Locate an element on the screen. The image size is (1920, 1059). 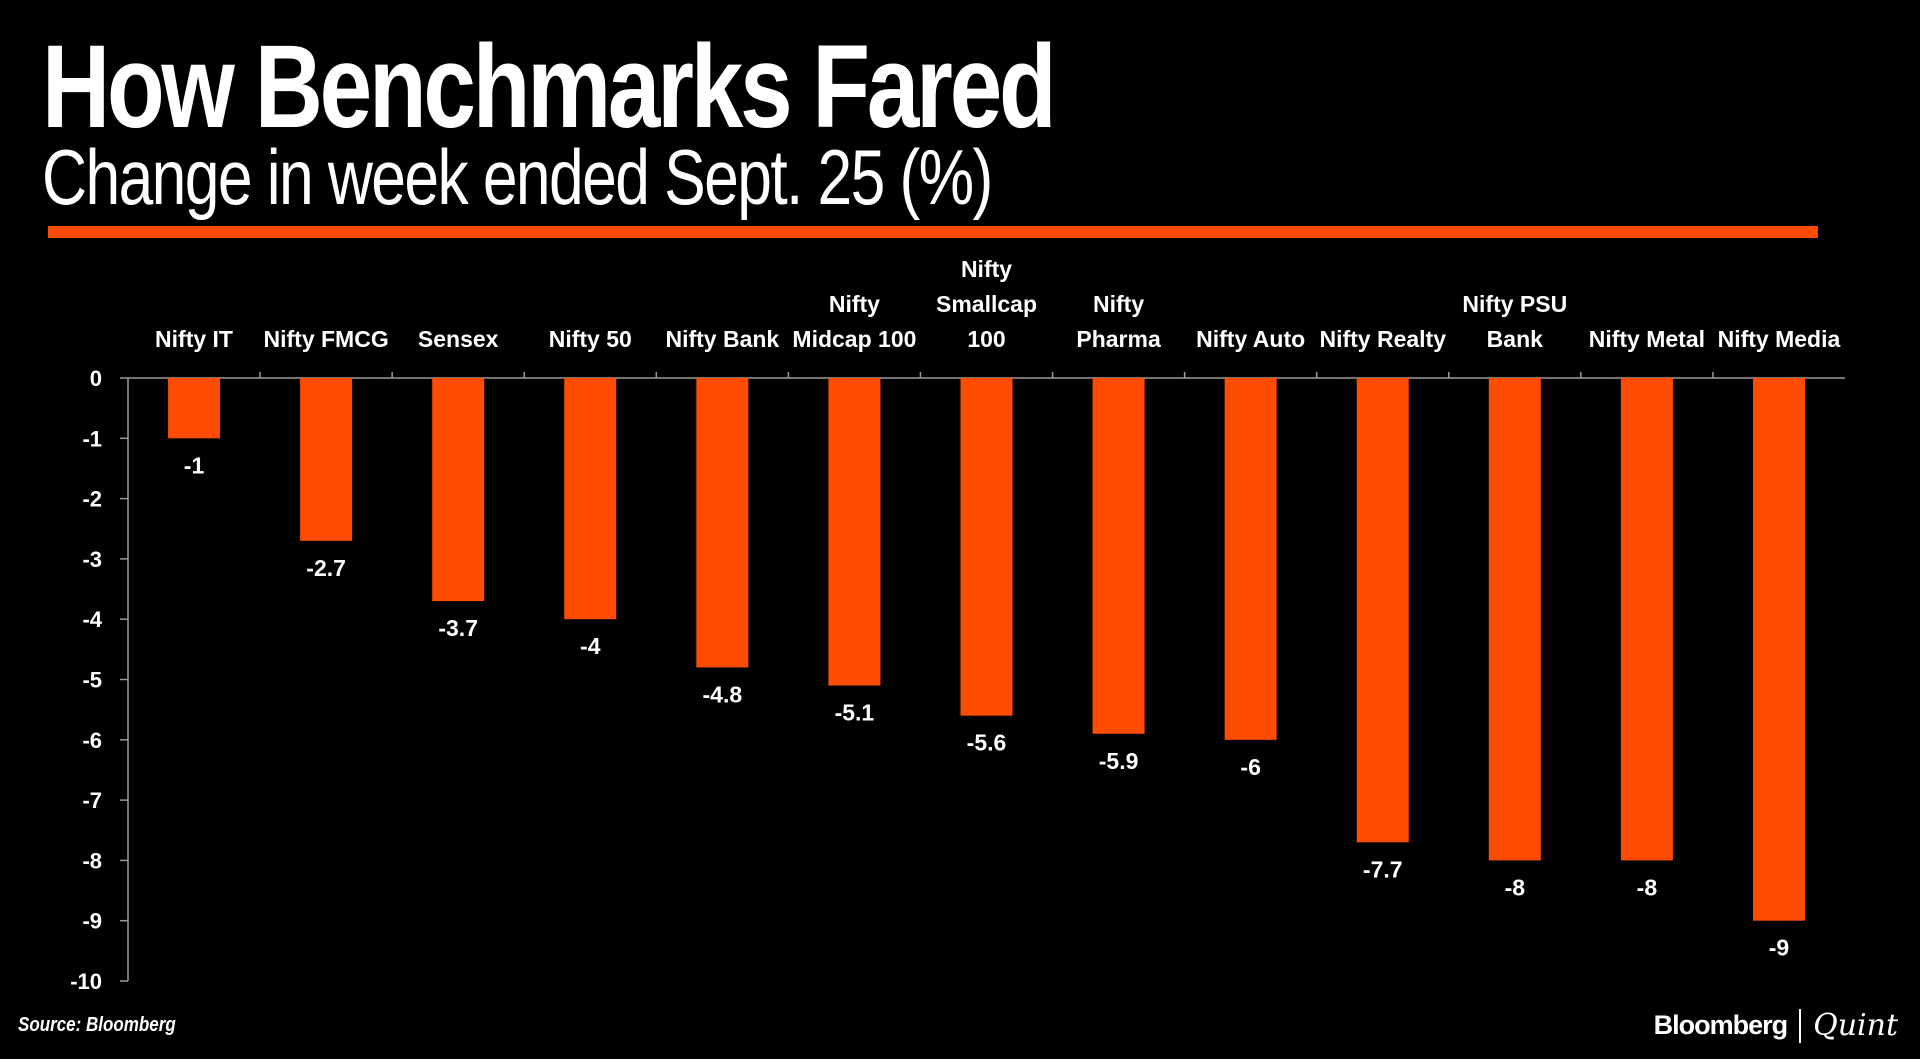
y-tick-label: -8 is located at coordinates (92, 860).